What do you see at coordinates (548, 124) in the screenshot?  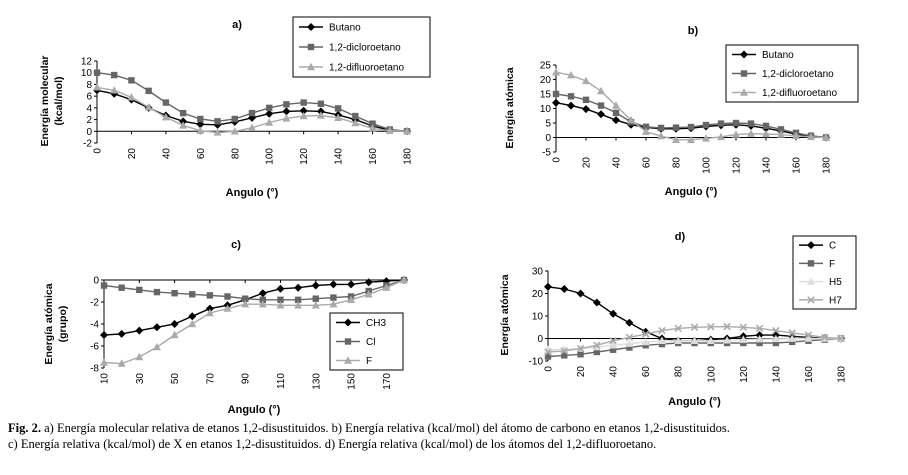 I see `y-tick-label: 5` at bounding box center [548, 124].